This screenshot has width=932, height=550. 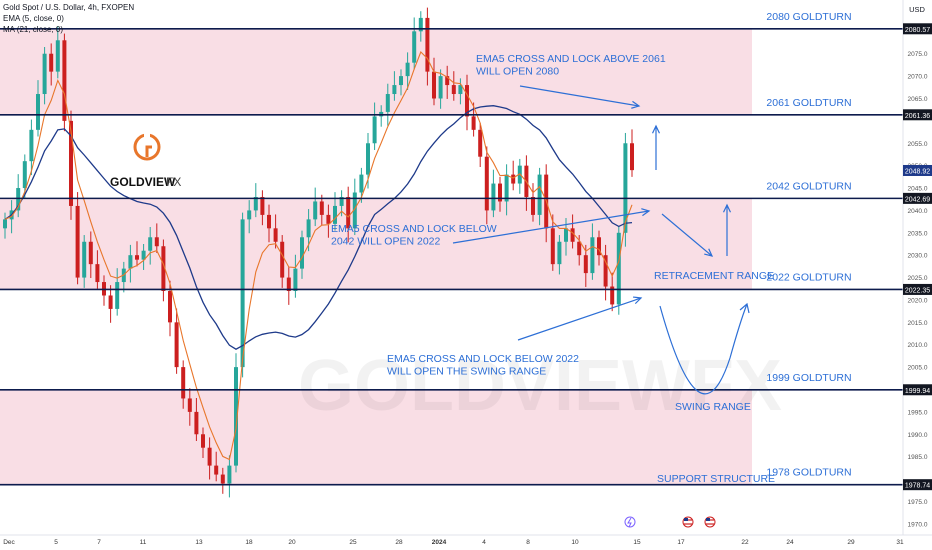 What do you see at coordinates (33, 29) in the screenshot?
I see `ma-legend: MA (21, close, 0)` at bounding box center [33, 29].